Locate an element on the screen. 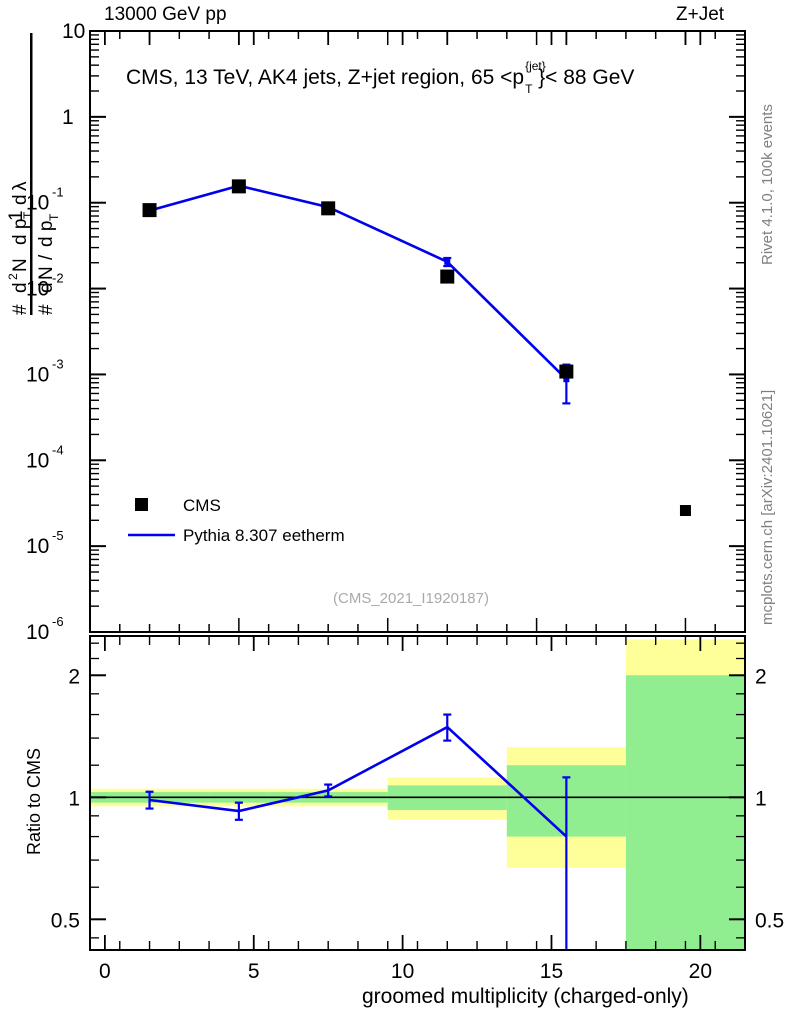 The width and height of the screenshot is (786, 1024). mc-curve-pythia is located at coordinates (358, 293).